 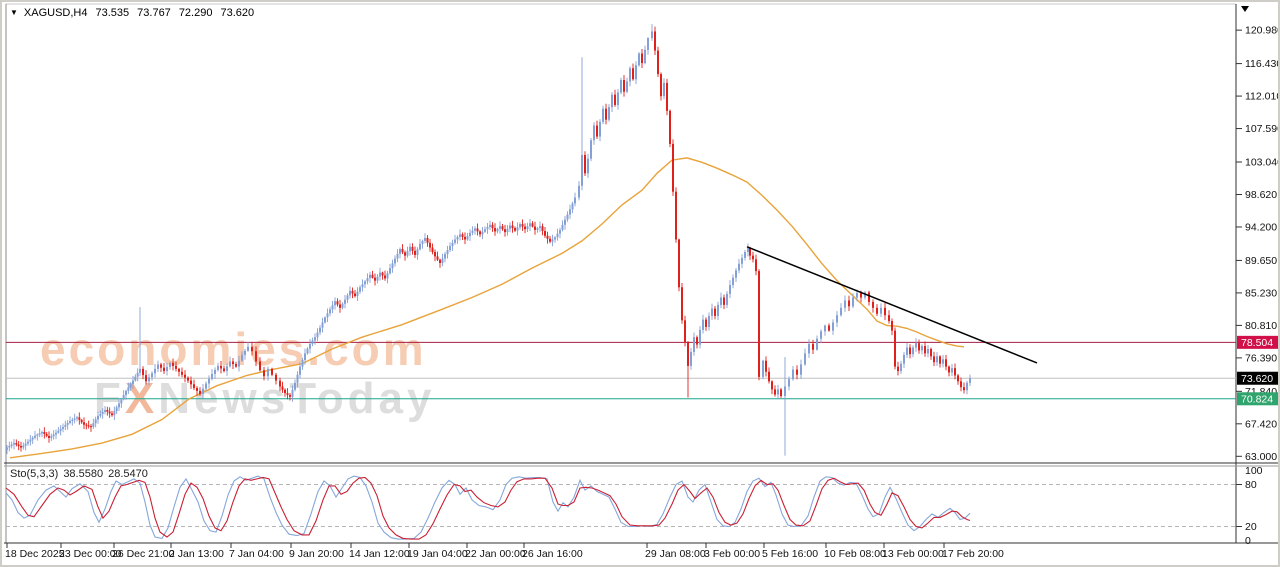 I want to click on svg-text: 89.650, so click(x=1261, y=261).